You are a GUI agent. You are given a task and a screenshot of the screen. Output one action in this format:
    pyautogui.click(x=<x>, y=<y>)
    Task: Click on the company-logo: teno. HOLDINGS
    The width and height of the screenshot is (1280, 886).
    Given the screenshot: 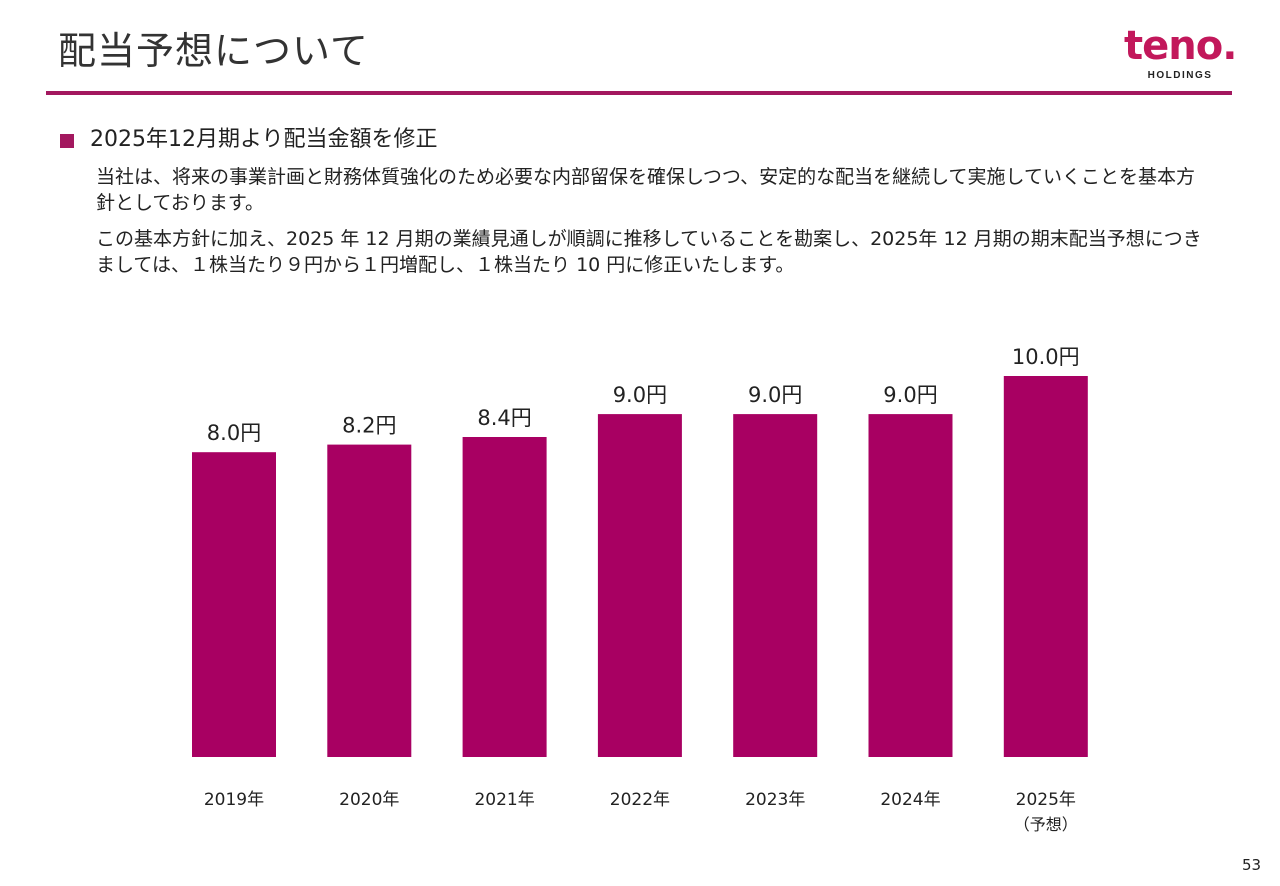 What is the action you would take?
    pyautogui.click(x=1180, y=54)
    